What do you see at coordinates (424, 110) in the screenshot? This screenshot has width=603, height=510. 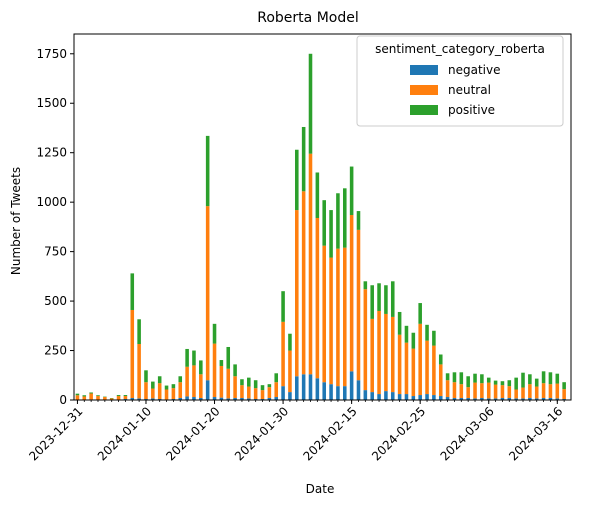 I see `legend-swatch-positive` at bounding box center [424, 110].